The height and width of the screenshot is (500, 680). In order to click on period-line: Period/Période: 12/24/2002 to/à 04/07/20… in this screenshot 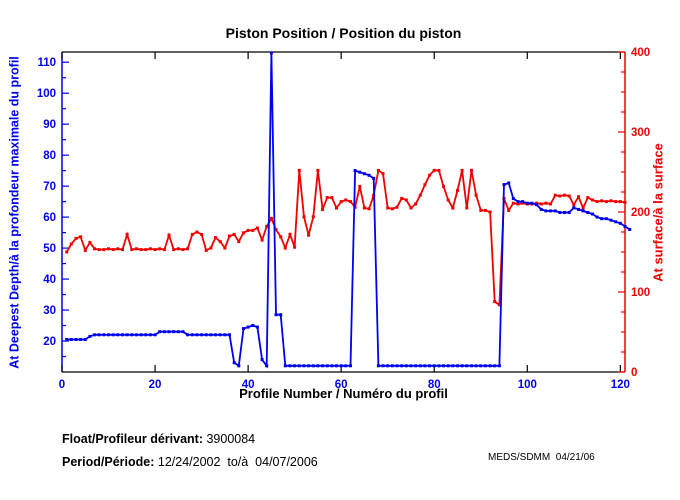, I will do `click(190, 462)`.